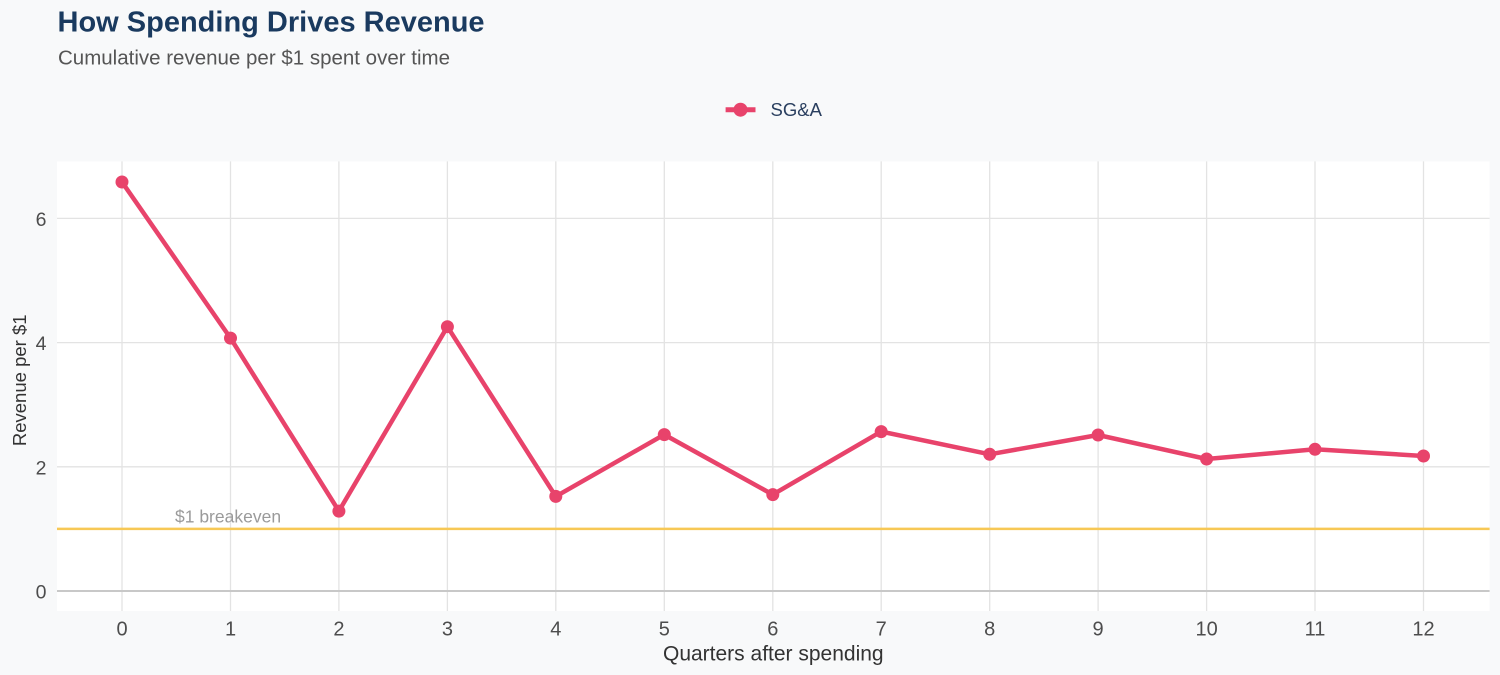 The width and height of the screenshot is (1500, 675). What do you see at coordinates (773, 653) in the screenshot?
I see `svg-text: Quarters after spending` at bounding box center [773, 653].